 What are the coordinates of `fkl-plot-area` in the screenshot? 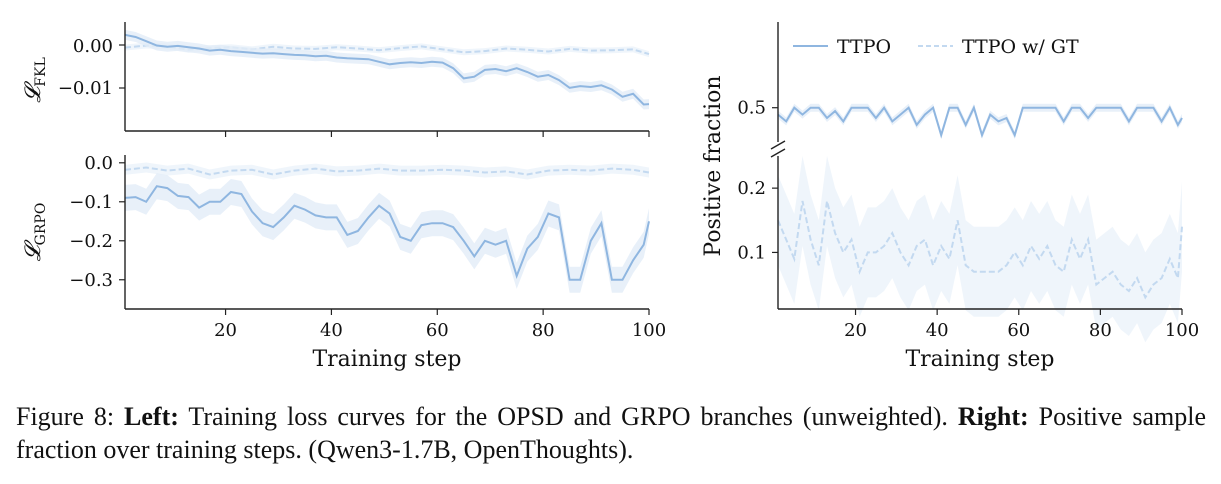 It's located at (387, 83).